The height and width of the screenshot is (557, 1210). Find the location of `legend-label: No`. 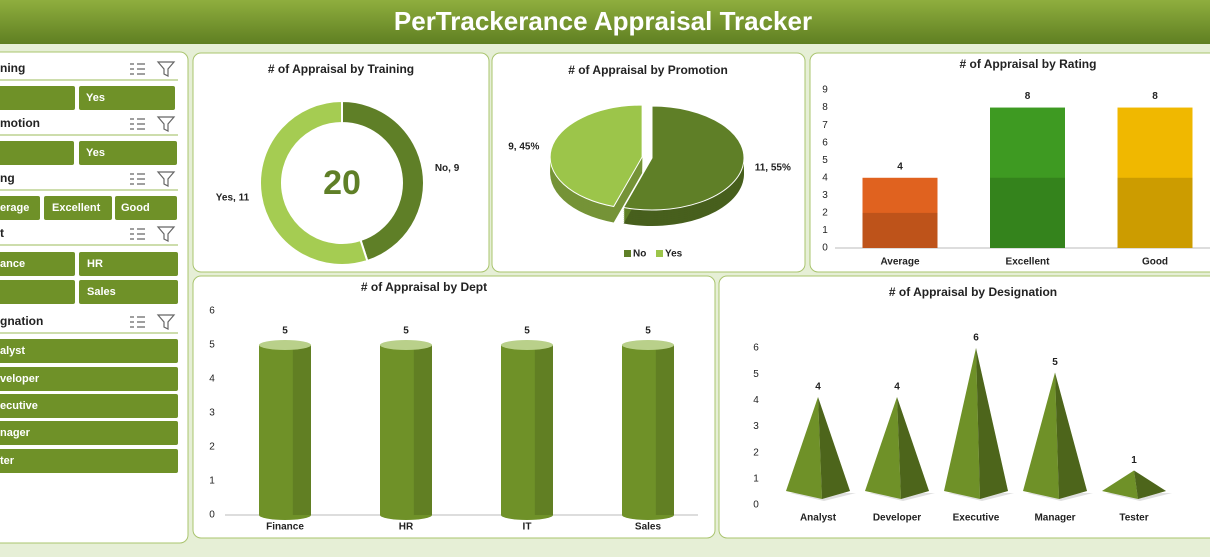

legend-label: No is located at coordinates (639, 254).